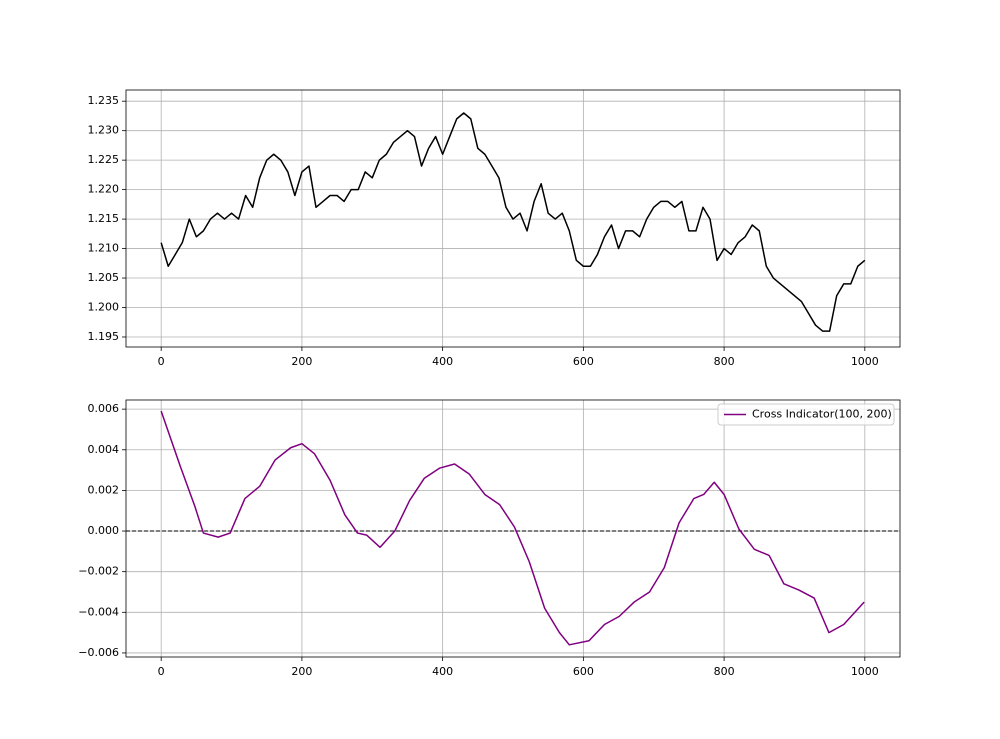 This screenshot has width=1000, height=739. Describe the element at coordinates (104, 130) in the screenshot. I see `y-tick-label: 1.230` at that location.